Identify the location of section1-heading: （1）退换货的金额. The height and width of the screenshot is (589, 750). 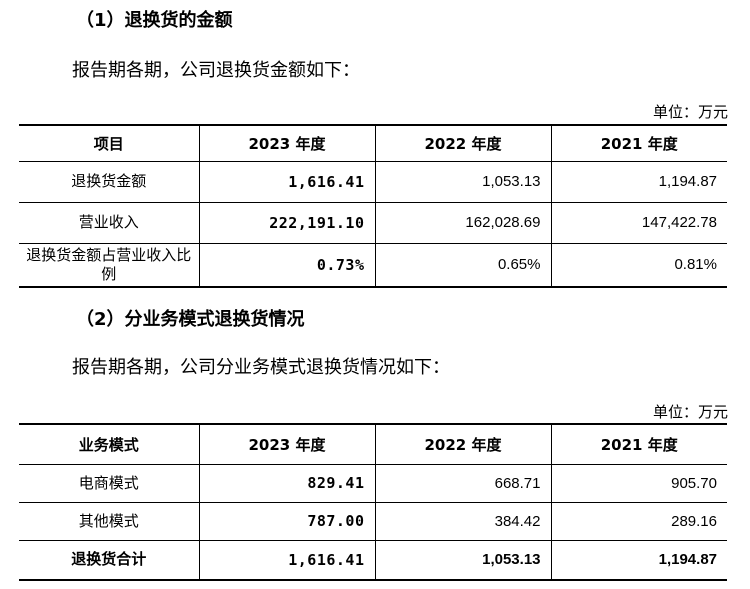
(154, 20).